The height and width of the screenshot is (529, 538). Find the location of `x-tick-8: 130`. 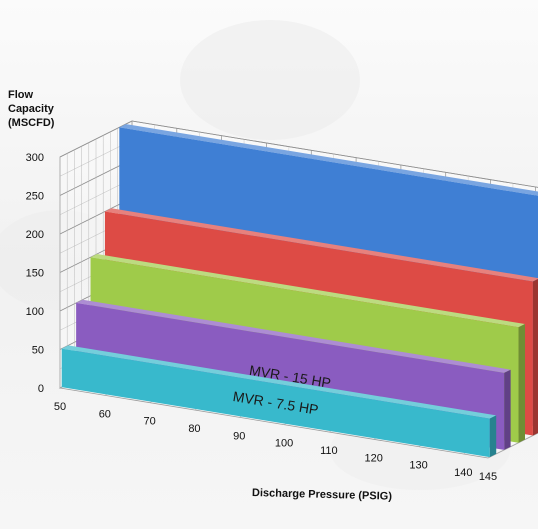

x-tick-8: 130 is located at coordinates (418, 466).